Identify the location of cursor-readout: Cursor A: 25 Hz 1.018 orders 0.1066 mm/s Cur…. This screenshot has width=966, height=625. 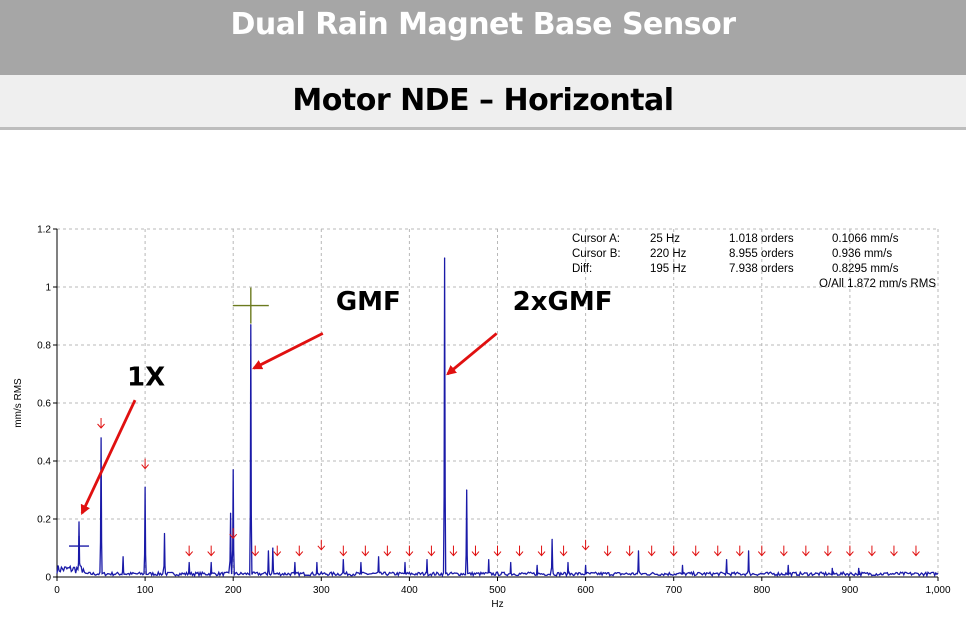
(754, 261).